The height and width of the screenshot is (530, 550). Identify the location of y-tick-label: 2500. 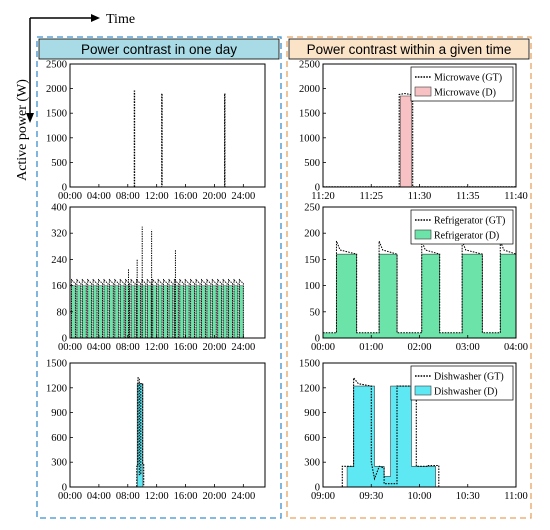
(309, 65).